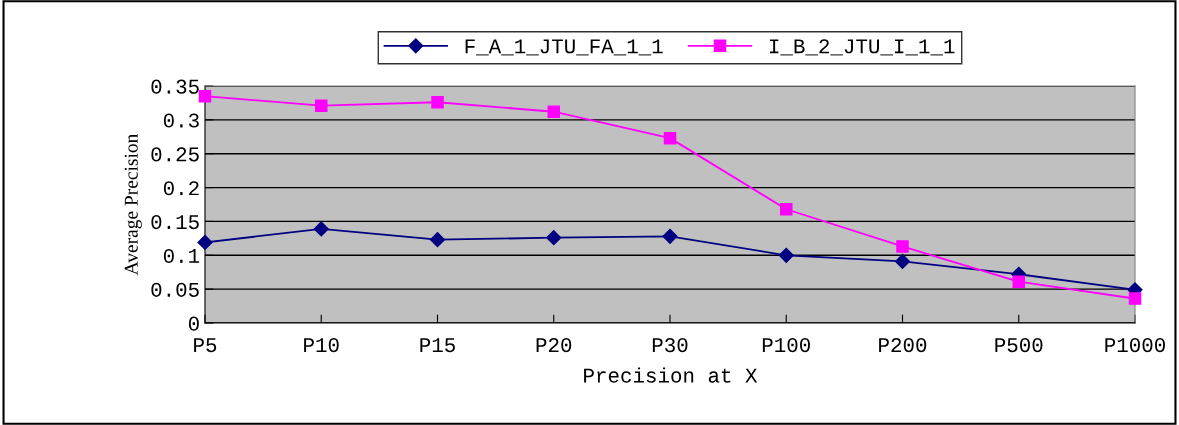 The width and height of the screenshot is (1179, 425). Describe the element at coordinates (1019, 345) in the screenshot. I see `x-tick-label: P500` at that location.